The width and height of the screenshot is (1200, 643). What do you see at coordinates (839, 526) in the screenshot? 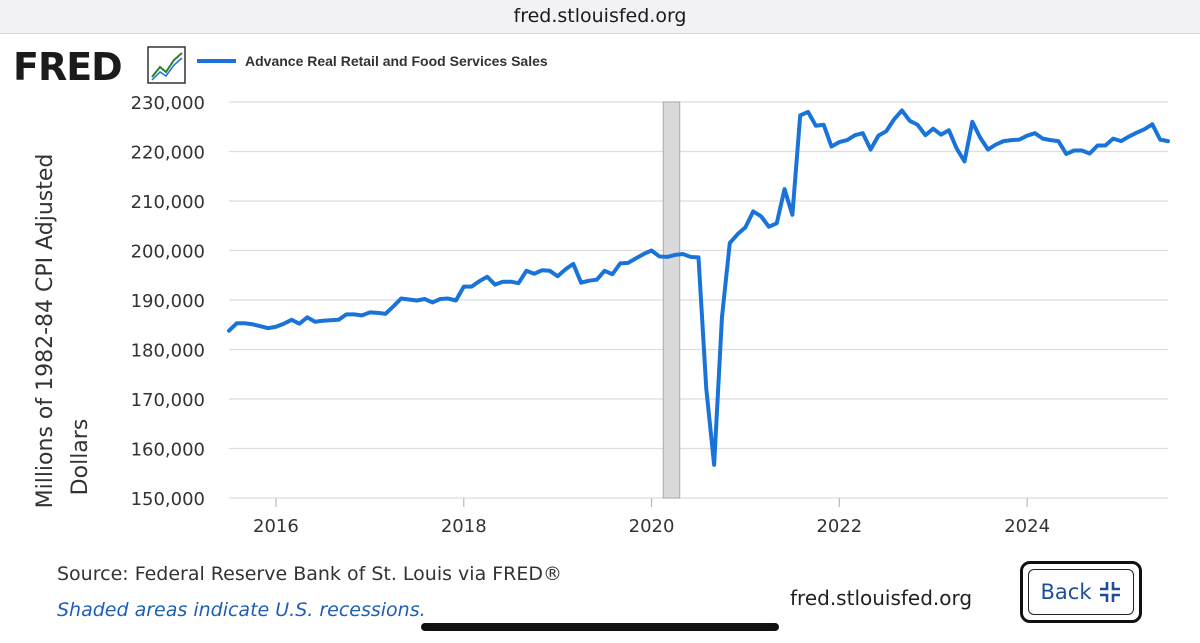
I see `x-tick-label: 2022` at bounding box center [839, 526].